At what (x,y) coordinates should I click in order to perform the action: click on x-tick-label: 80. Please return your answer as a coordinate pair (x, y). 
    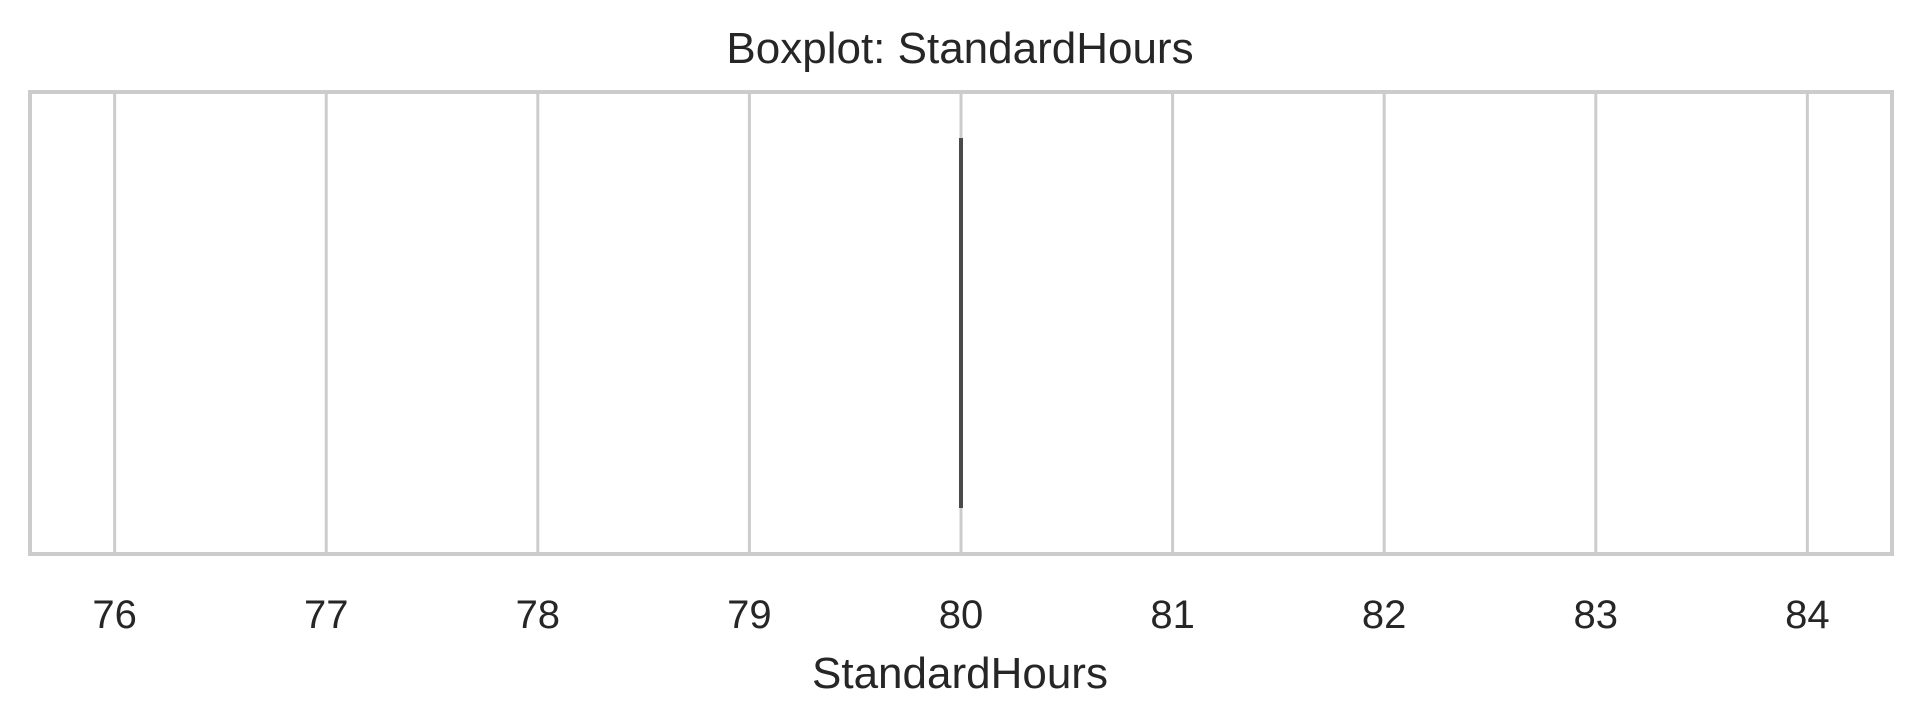
    Looking at the image, I should click on (961, 615).